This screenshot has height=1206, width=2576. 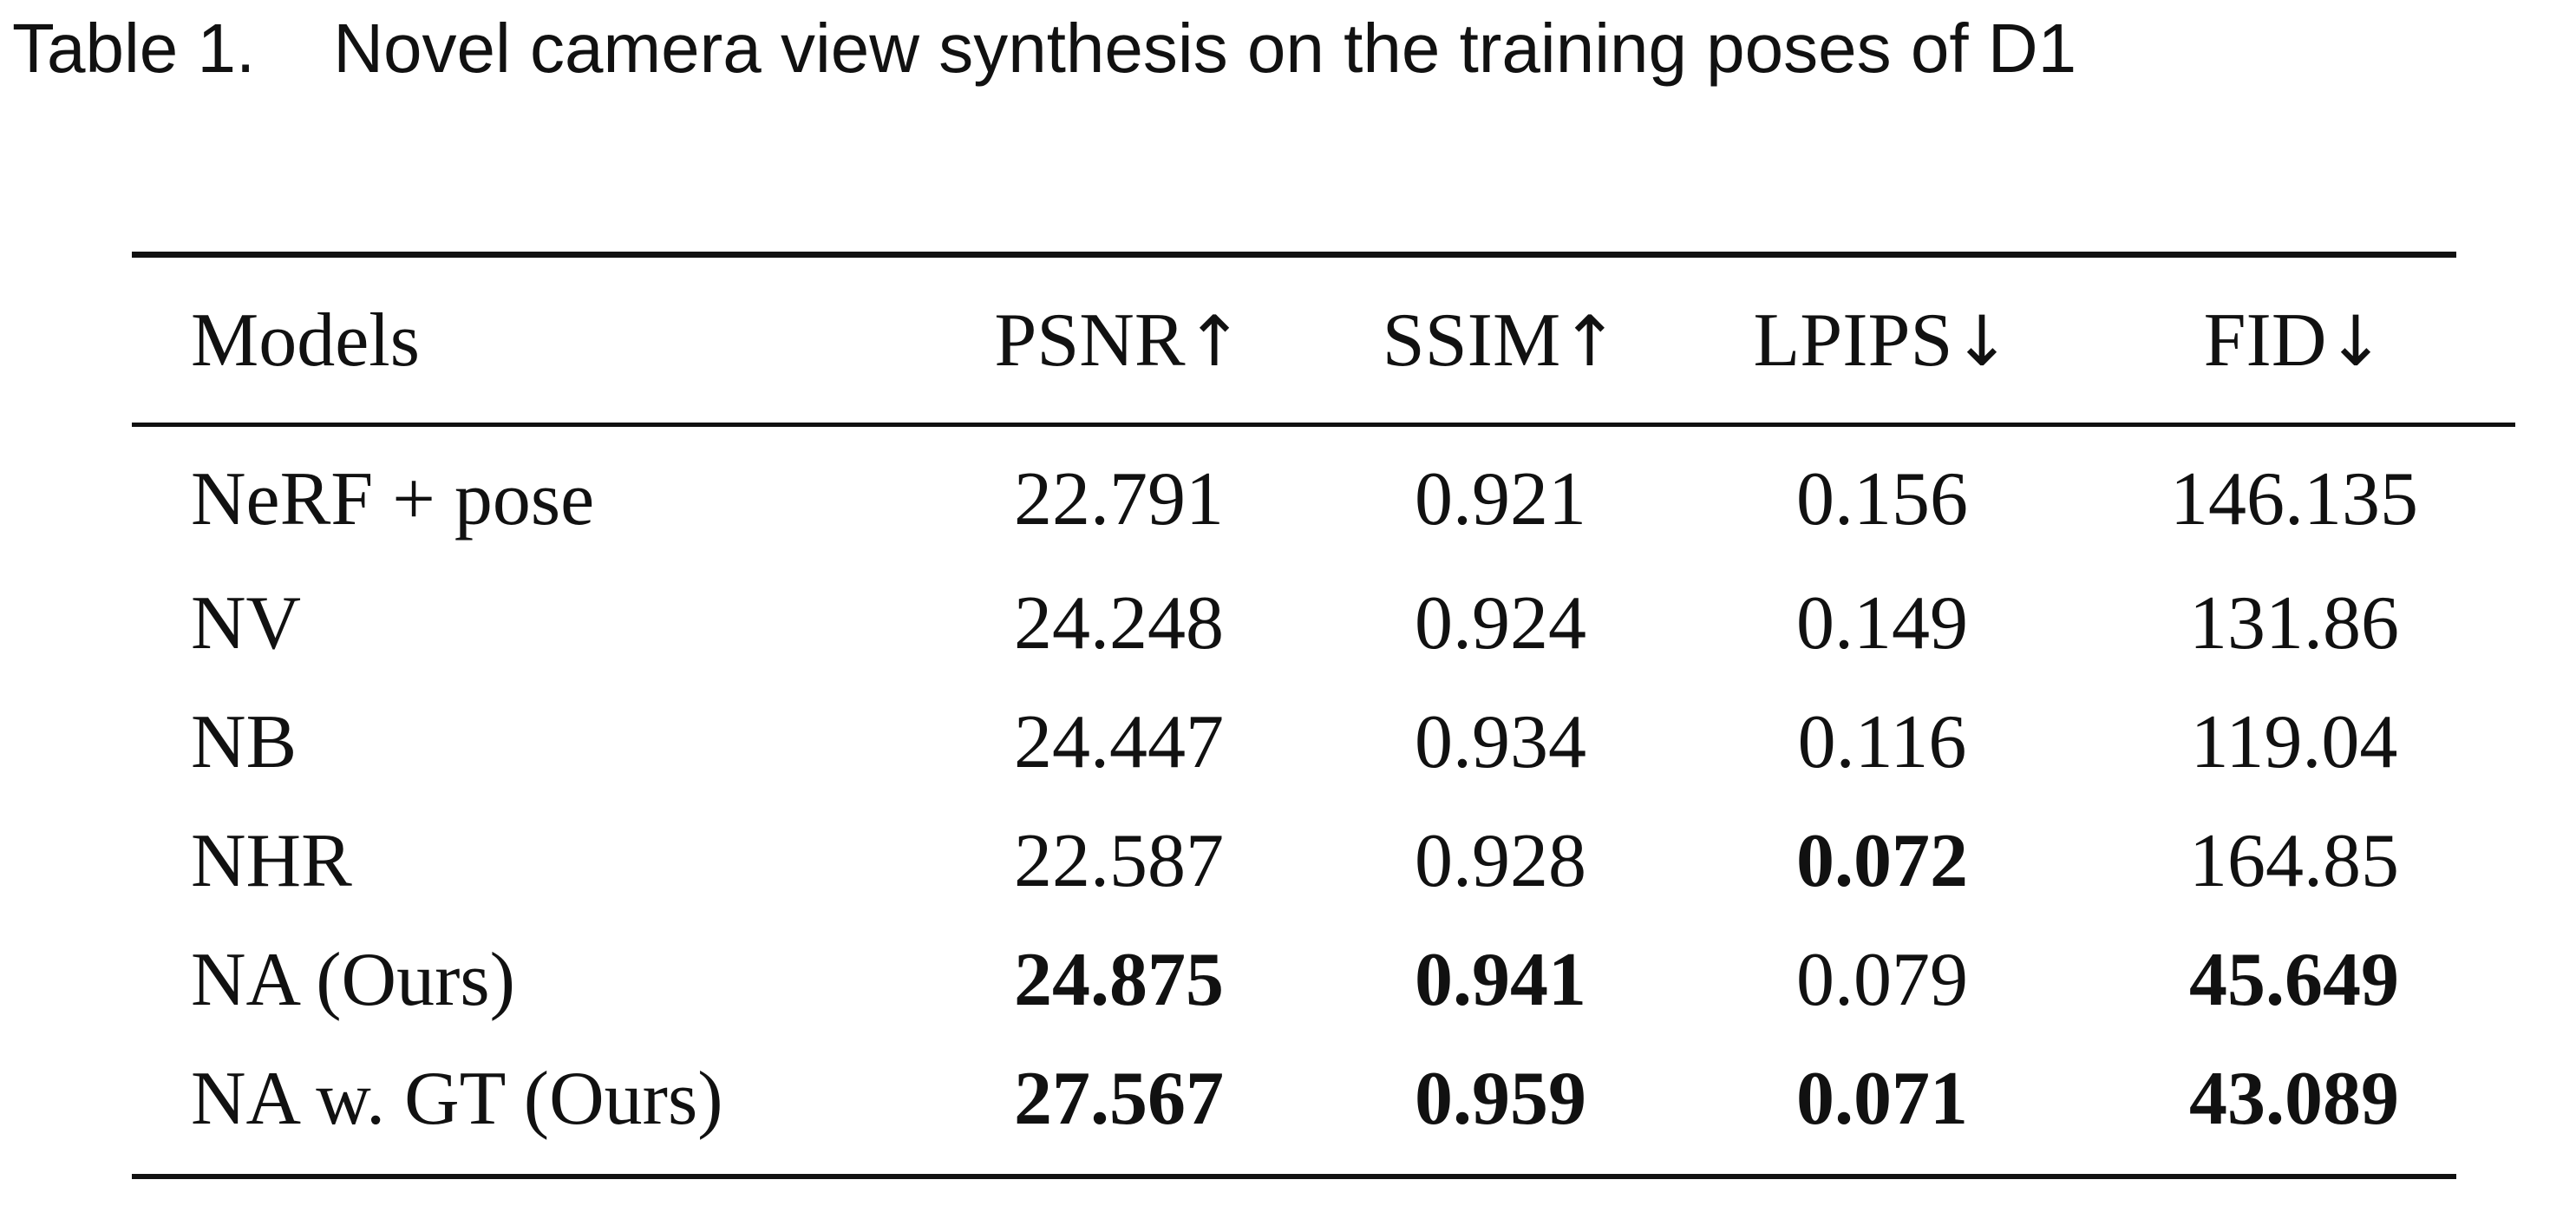 I want to click on header-psnr: PSNR↑, so click(x=1119, y=340).